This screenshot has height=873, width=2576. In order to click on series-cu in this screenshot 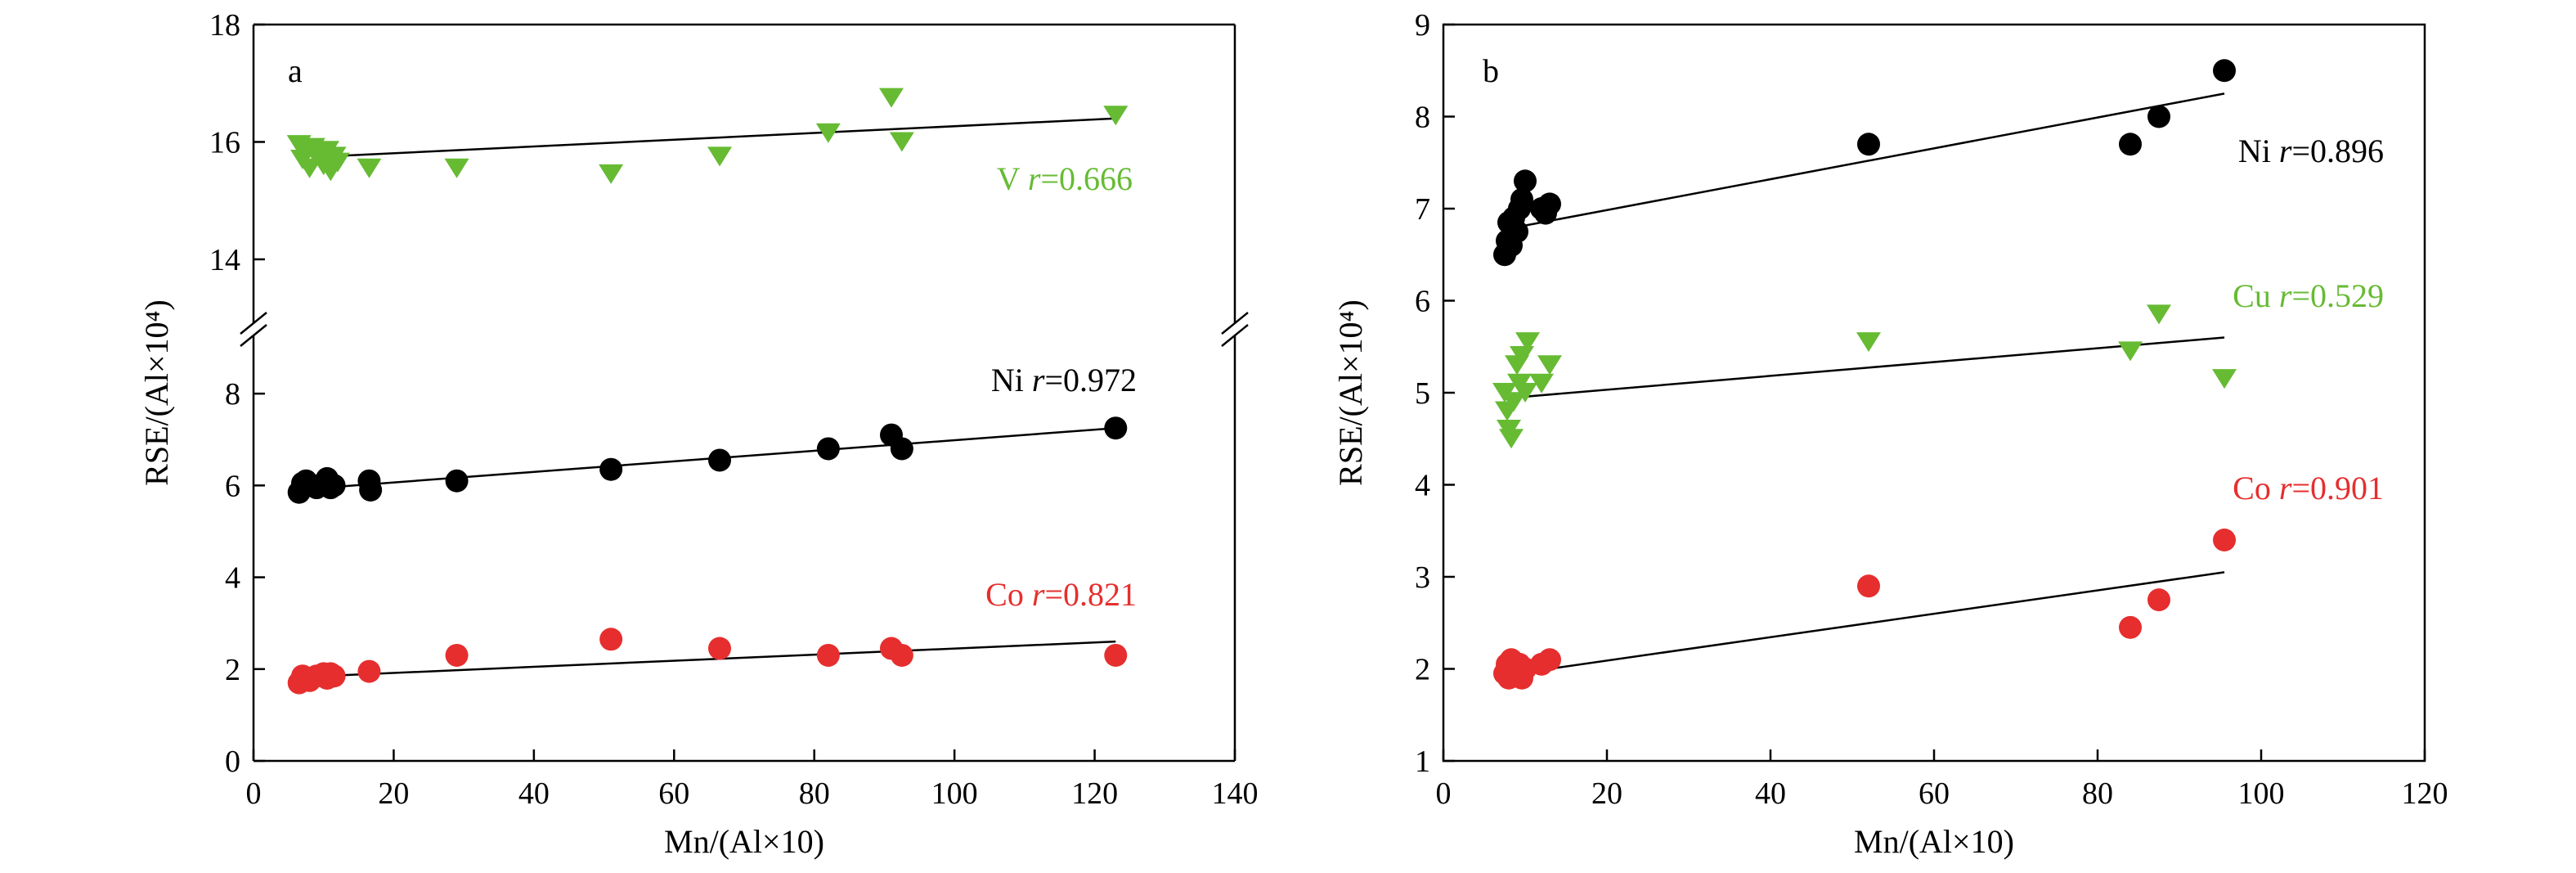, I will do `click(1865, 377)`.